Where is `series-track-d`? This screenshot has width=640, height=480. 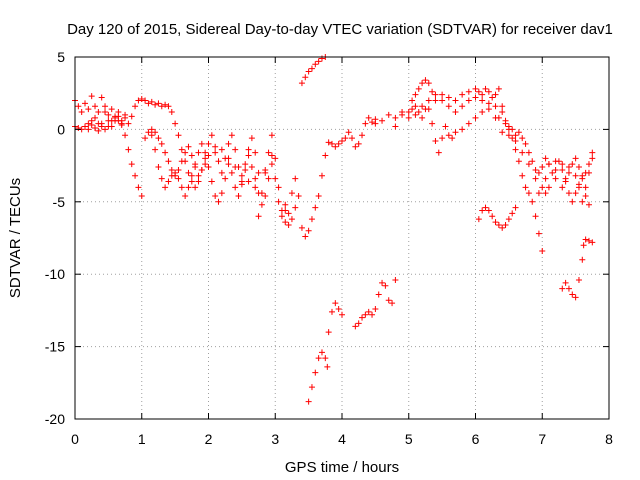
series-track-d is located at coordinates (484, 132).